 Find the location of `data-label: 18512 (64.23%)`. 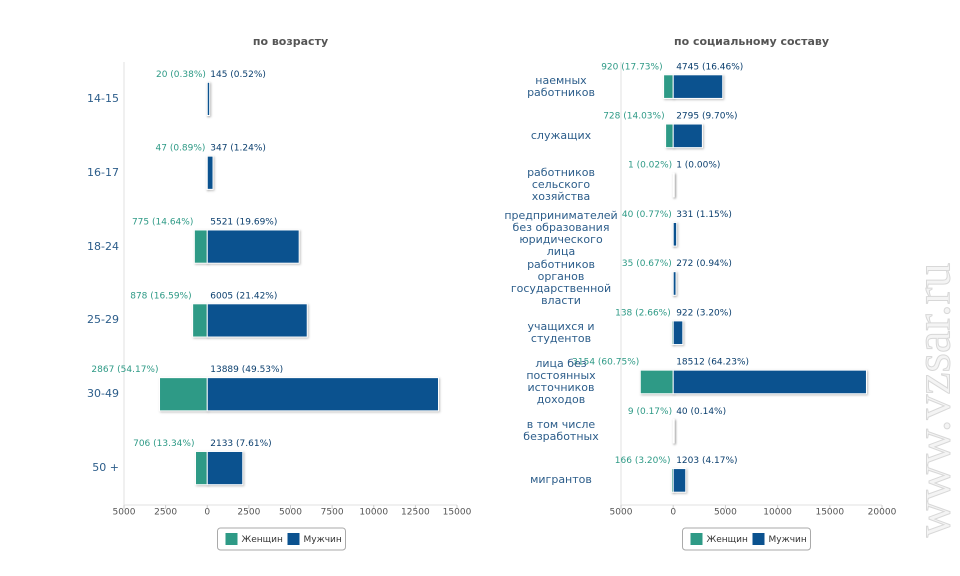

data-label: 18512 (64.23%) is located at coordinates (712, 363).